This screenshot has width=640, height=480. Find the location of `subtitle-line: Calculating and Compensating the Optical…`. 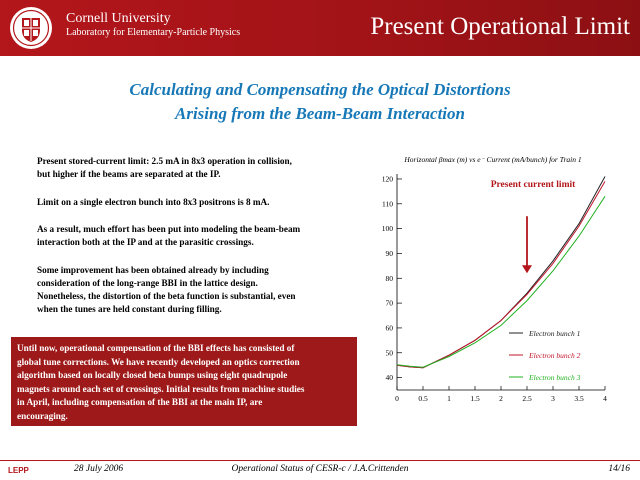

subtitle-line: Calculating and Compensating the Optical… is located at coordinates (320, 89).